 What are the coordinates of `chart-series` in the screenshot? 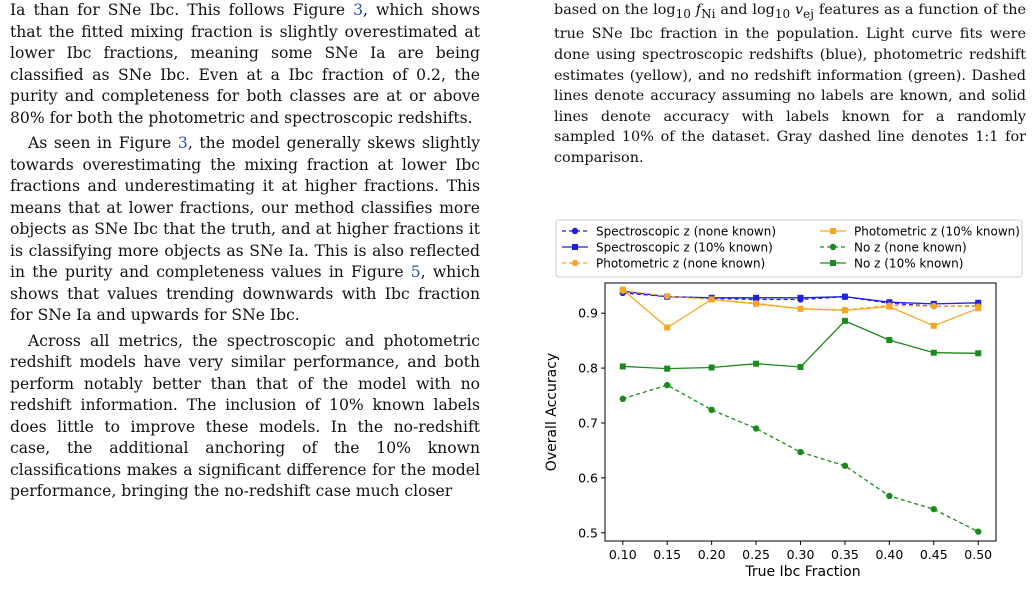 It's located at (800, 410).